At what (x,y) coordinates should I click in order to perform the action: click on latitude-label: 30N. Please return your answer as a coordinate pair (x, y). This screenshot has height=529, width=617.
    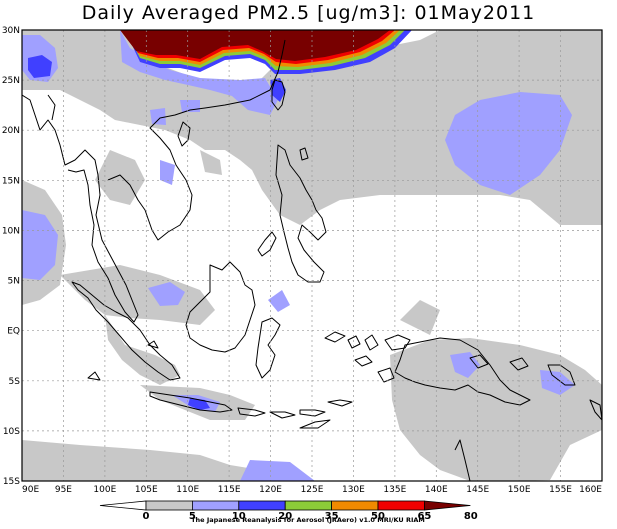
    Looking at the image, I should click on (11, 31).